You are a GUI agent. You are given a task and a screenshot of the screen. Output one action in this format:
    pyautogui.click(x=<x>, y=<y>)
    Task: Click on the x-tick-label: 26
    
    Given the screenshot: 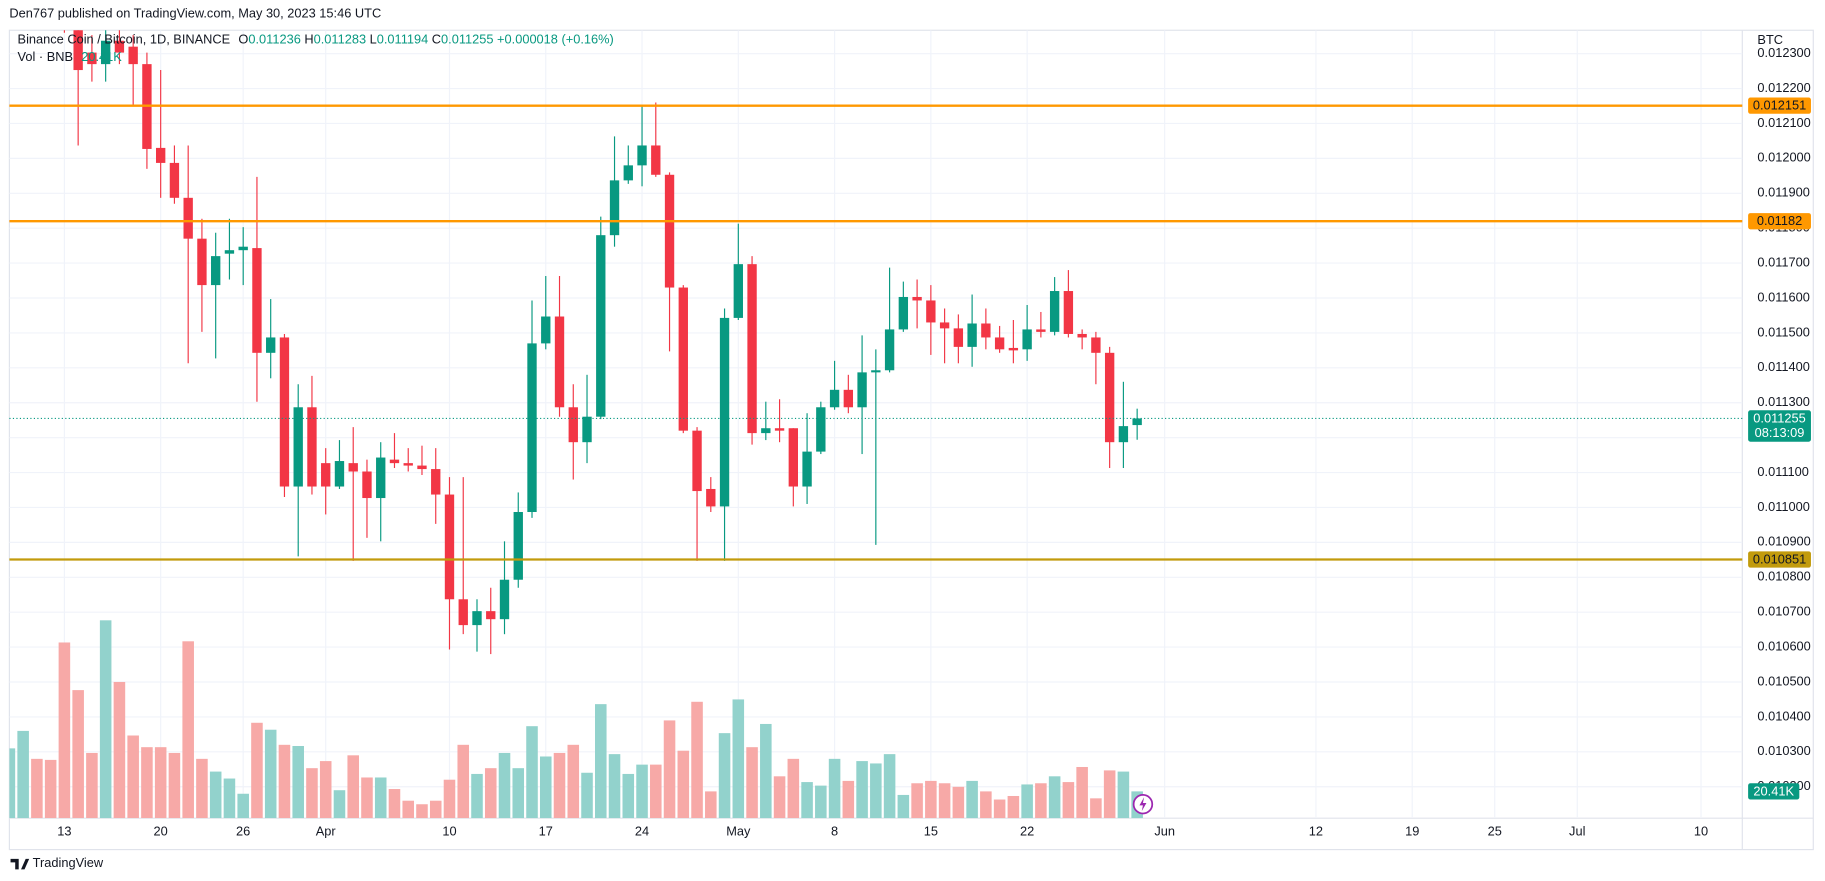 What is the action you would take?
    pyautogui.click(x=243, y=830)
    